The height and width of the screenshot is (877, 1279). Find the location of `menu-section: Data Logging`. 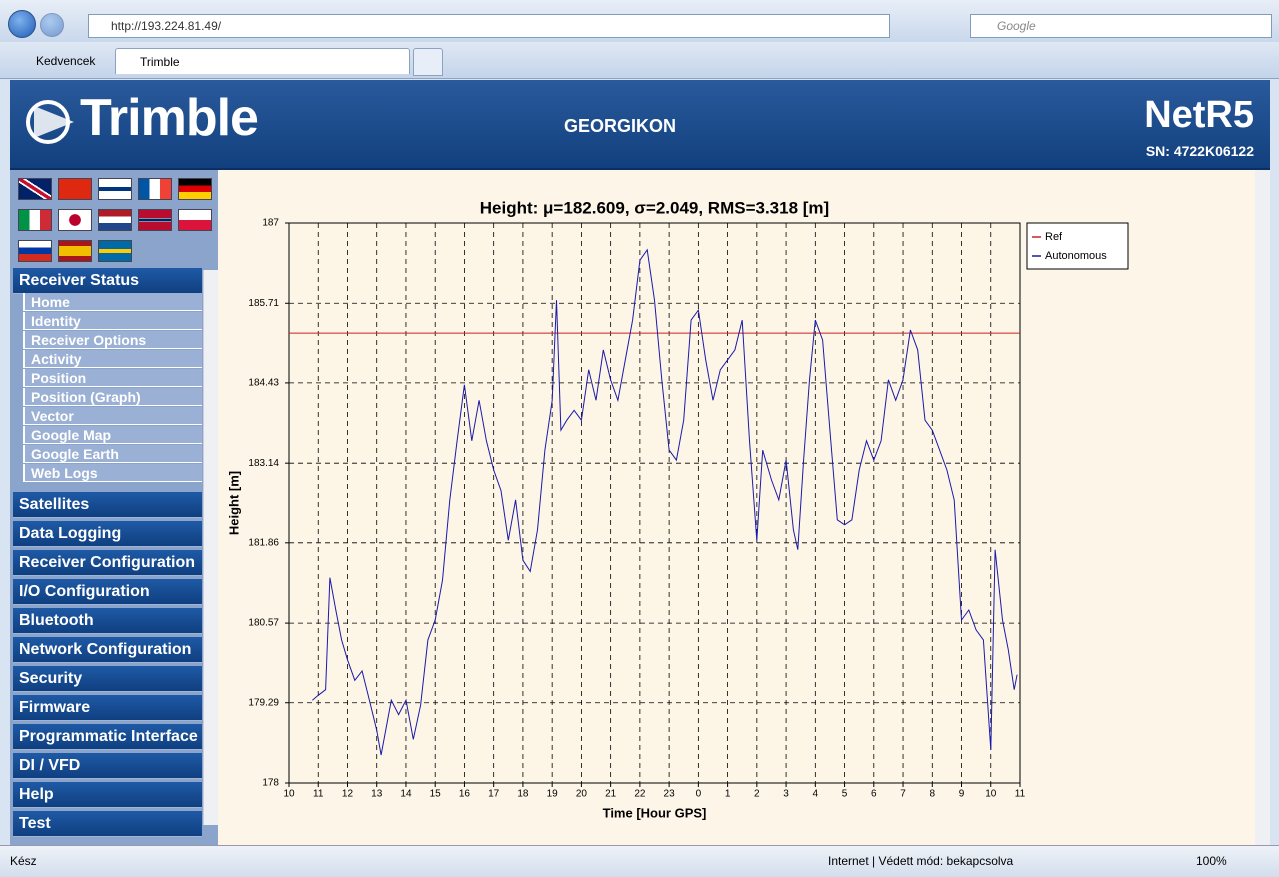

menu-section: Data Logging is located at coordinates (107, 534).